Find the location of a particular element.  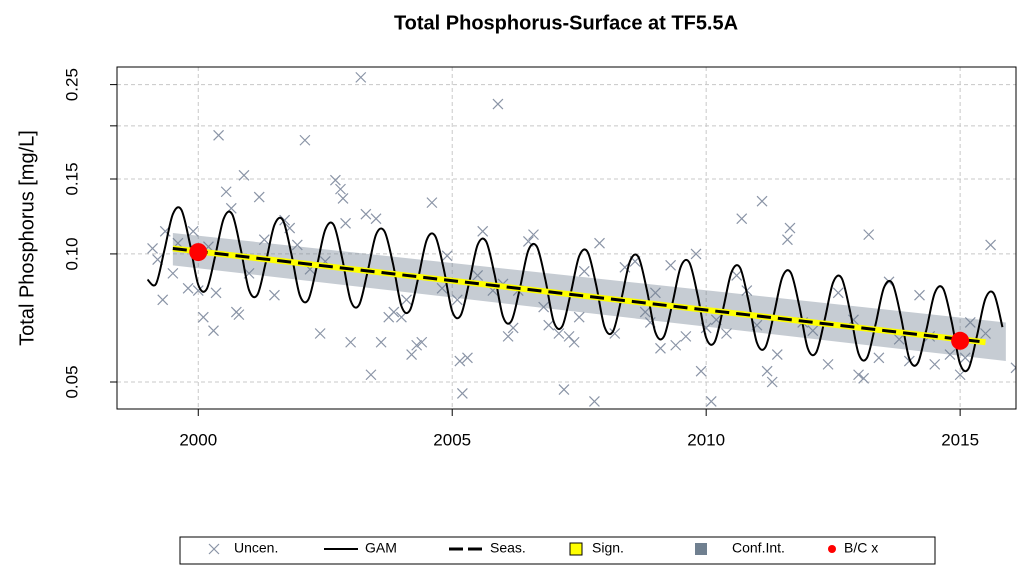

legend-label: Sign. is located at coordinates (608, 548).